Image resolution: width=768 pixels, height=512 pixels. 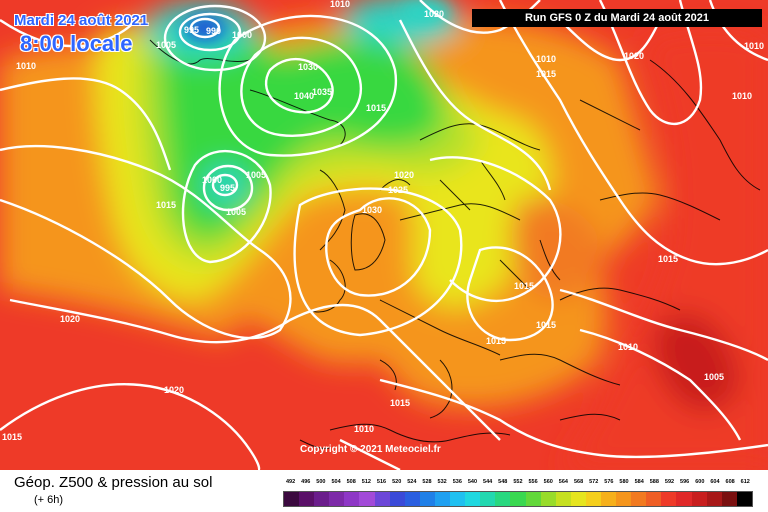 I want to click on isobar-label: 1040, so click(x=304, y=96).